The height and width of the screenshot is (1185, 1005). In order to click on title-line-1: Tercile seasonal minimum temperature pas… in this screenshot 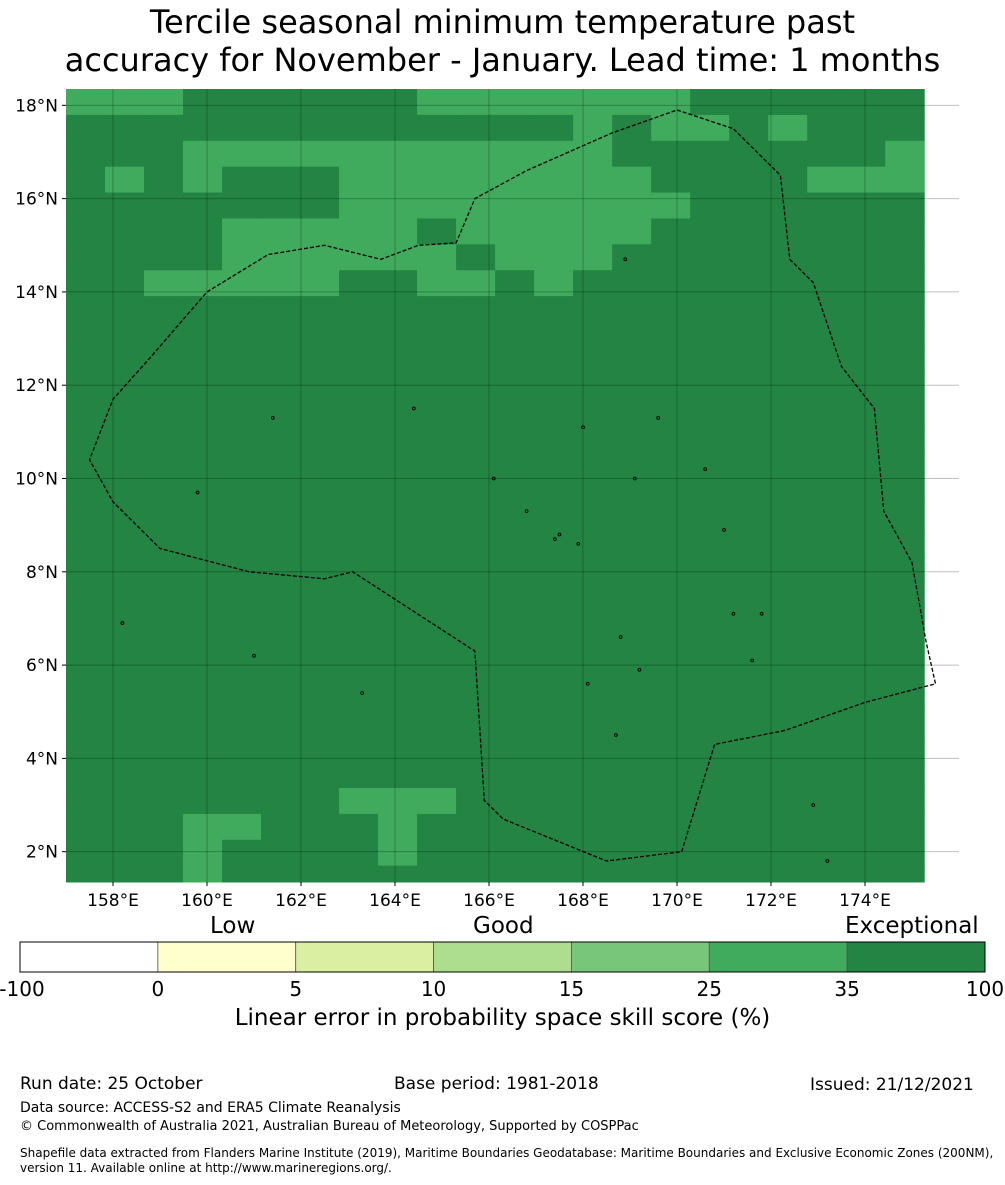, I will do `click(502, 22)`.